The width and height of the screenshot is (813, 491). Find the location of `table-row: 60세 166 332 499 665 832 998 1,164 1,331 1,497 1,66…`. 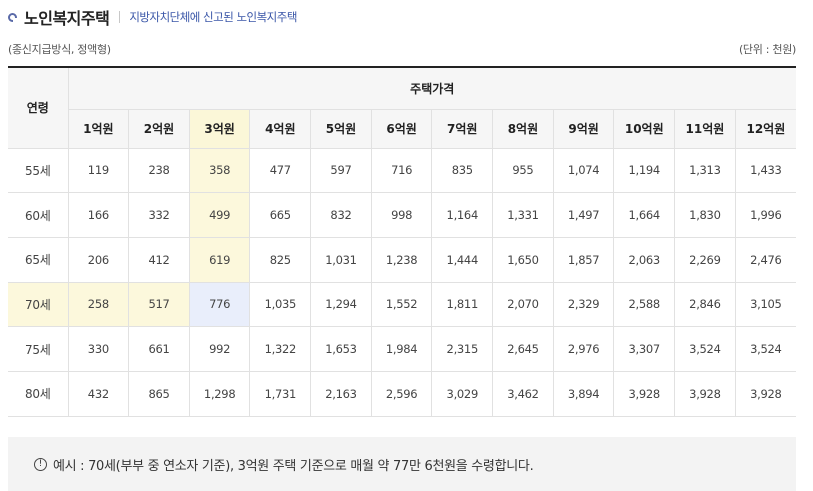

table-row: 60세 166 332 499 665 832 998 1,164 1,331 1,497 1,66… is located at coordinates (402, 215).